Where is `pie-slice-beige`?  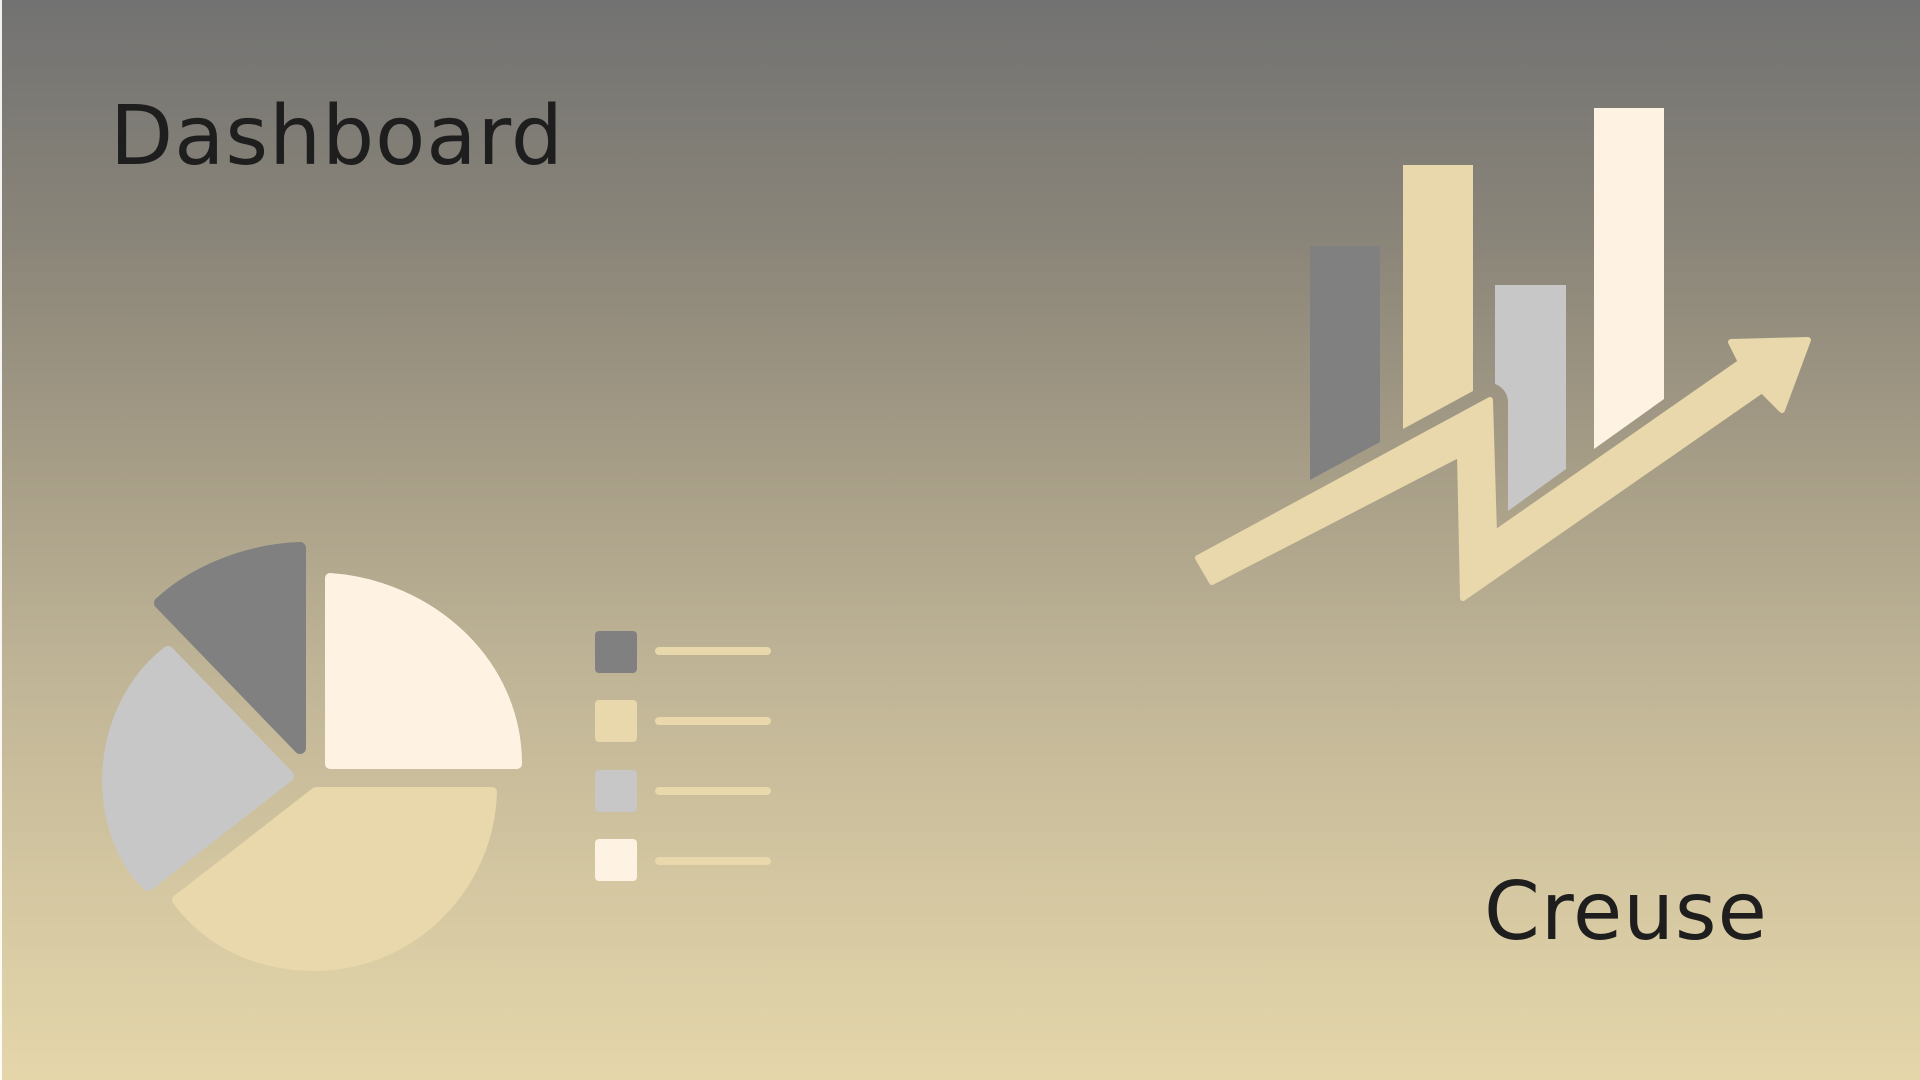
pie-slice-beige is located at coordinates (334, 879).